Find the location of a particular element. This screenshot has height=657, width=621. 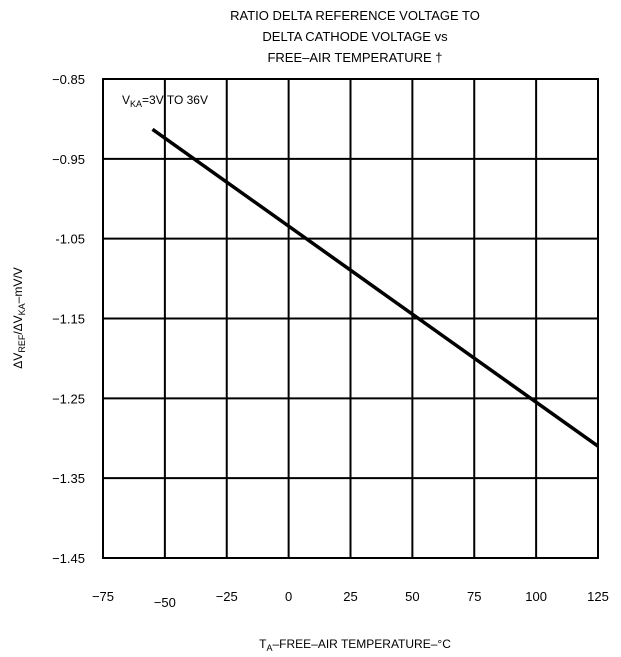

y-tick-label-6: −1.45 is located at coordinates (68, 558).